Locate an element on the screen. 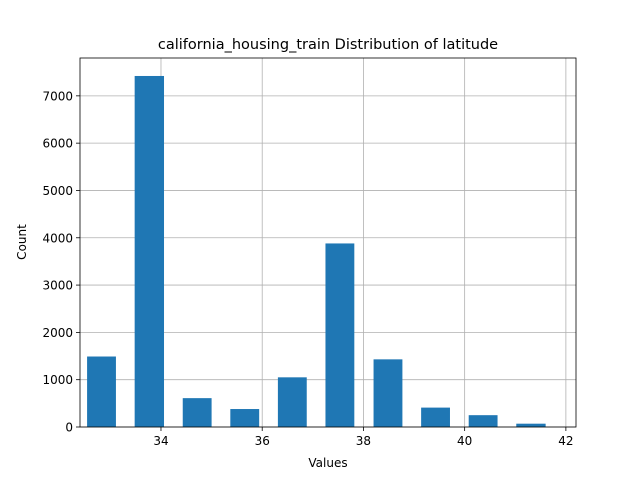 The width and height of the screenshot is (640, 480). y-tick-label: 1000 is located at coordinates (57, 380).